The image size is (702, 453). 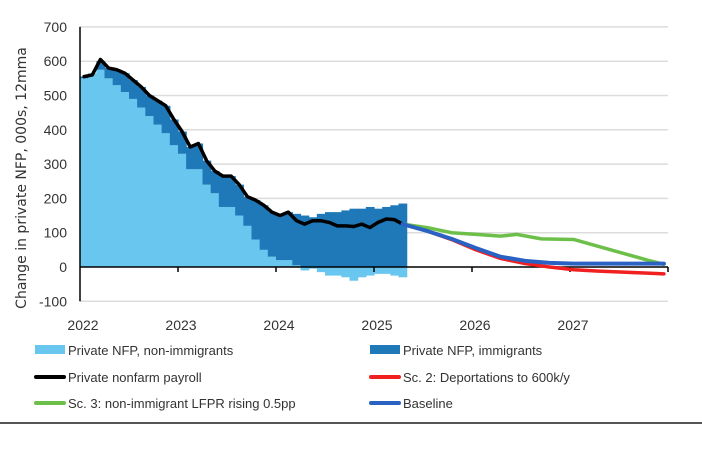 I want to click on x-tick-label: 2022, so click(x=82, y=325).